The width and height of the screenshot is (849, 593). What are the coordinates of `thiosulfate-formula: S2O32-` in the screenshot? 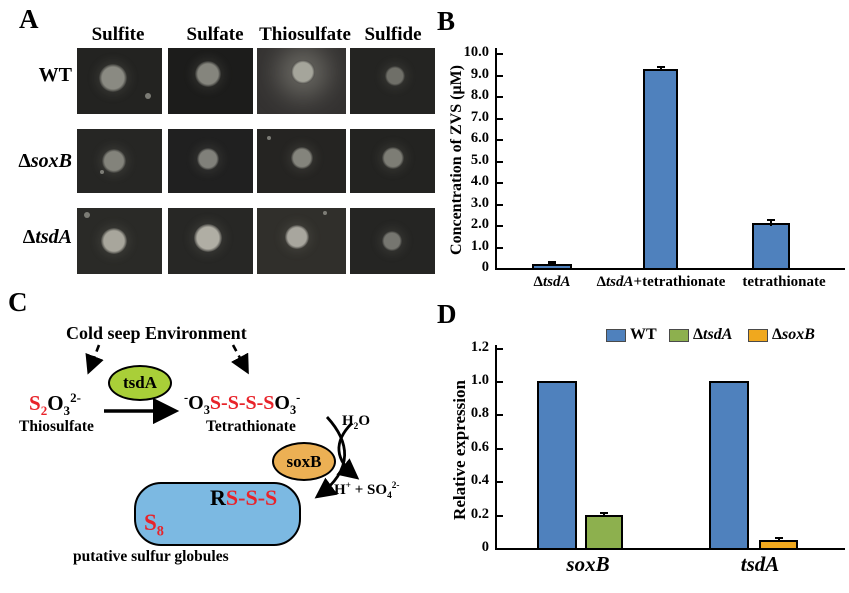 It's located at (55, 404).